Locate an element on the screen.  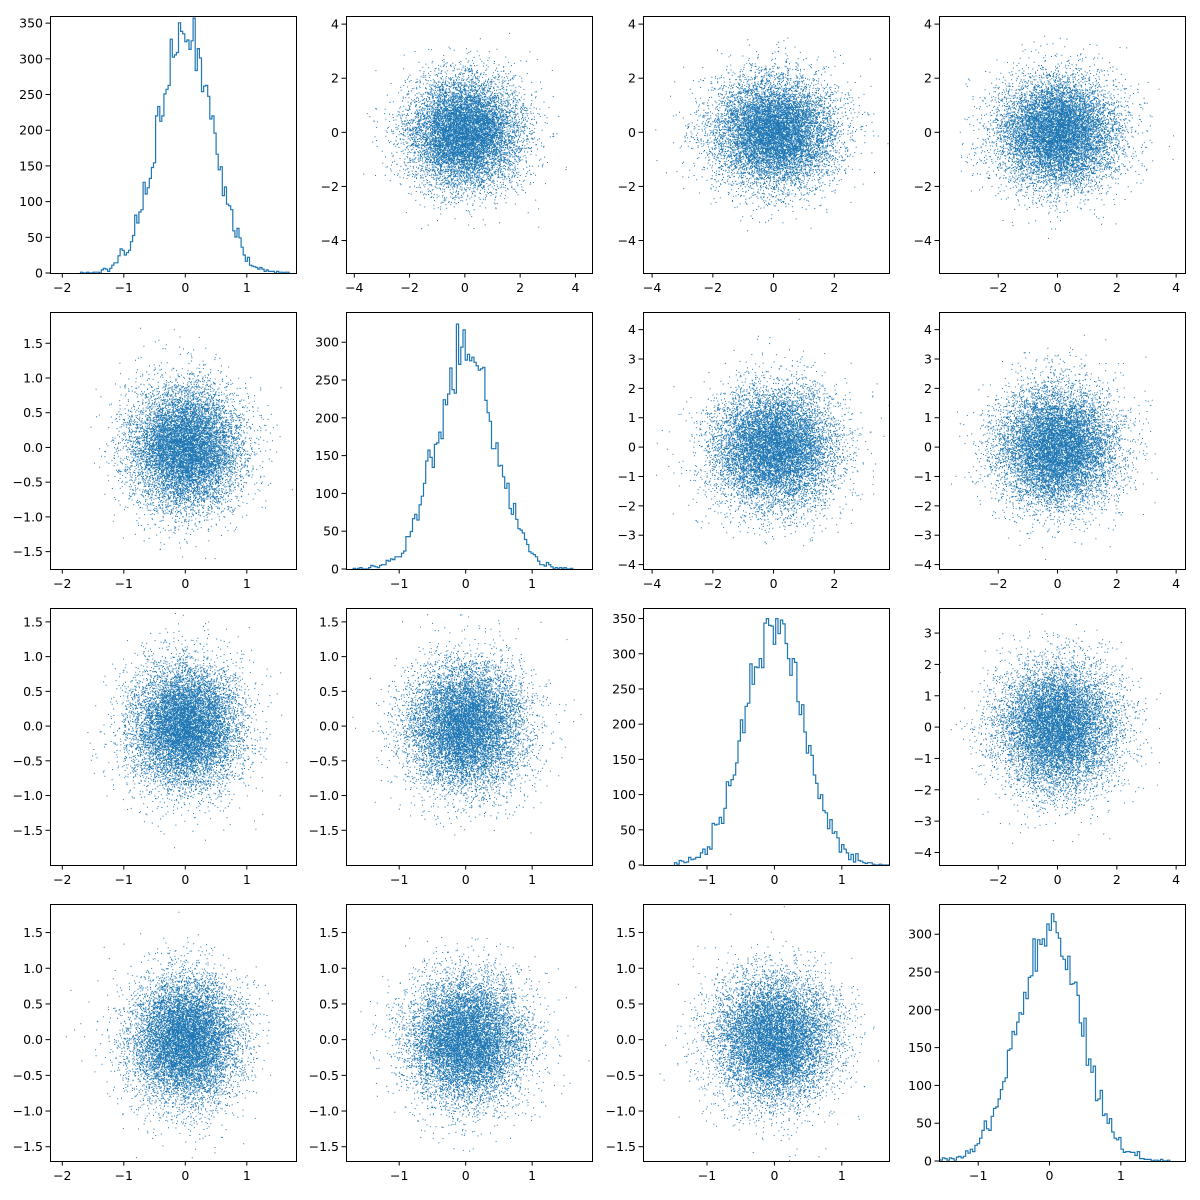
y-tick-label: 4 is located at coordinates (632, 329).